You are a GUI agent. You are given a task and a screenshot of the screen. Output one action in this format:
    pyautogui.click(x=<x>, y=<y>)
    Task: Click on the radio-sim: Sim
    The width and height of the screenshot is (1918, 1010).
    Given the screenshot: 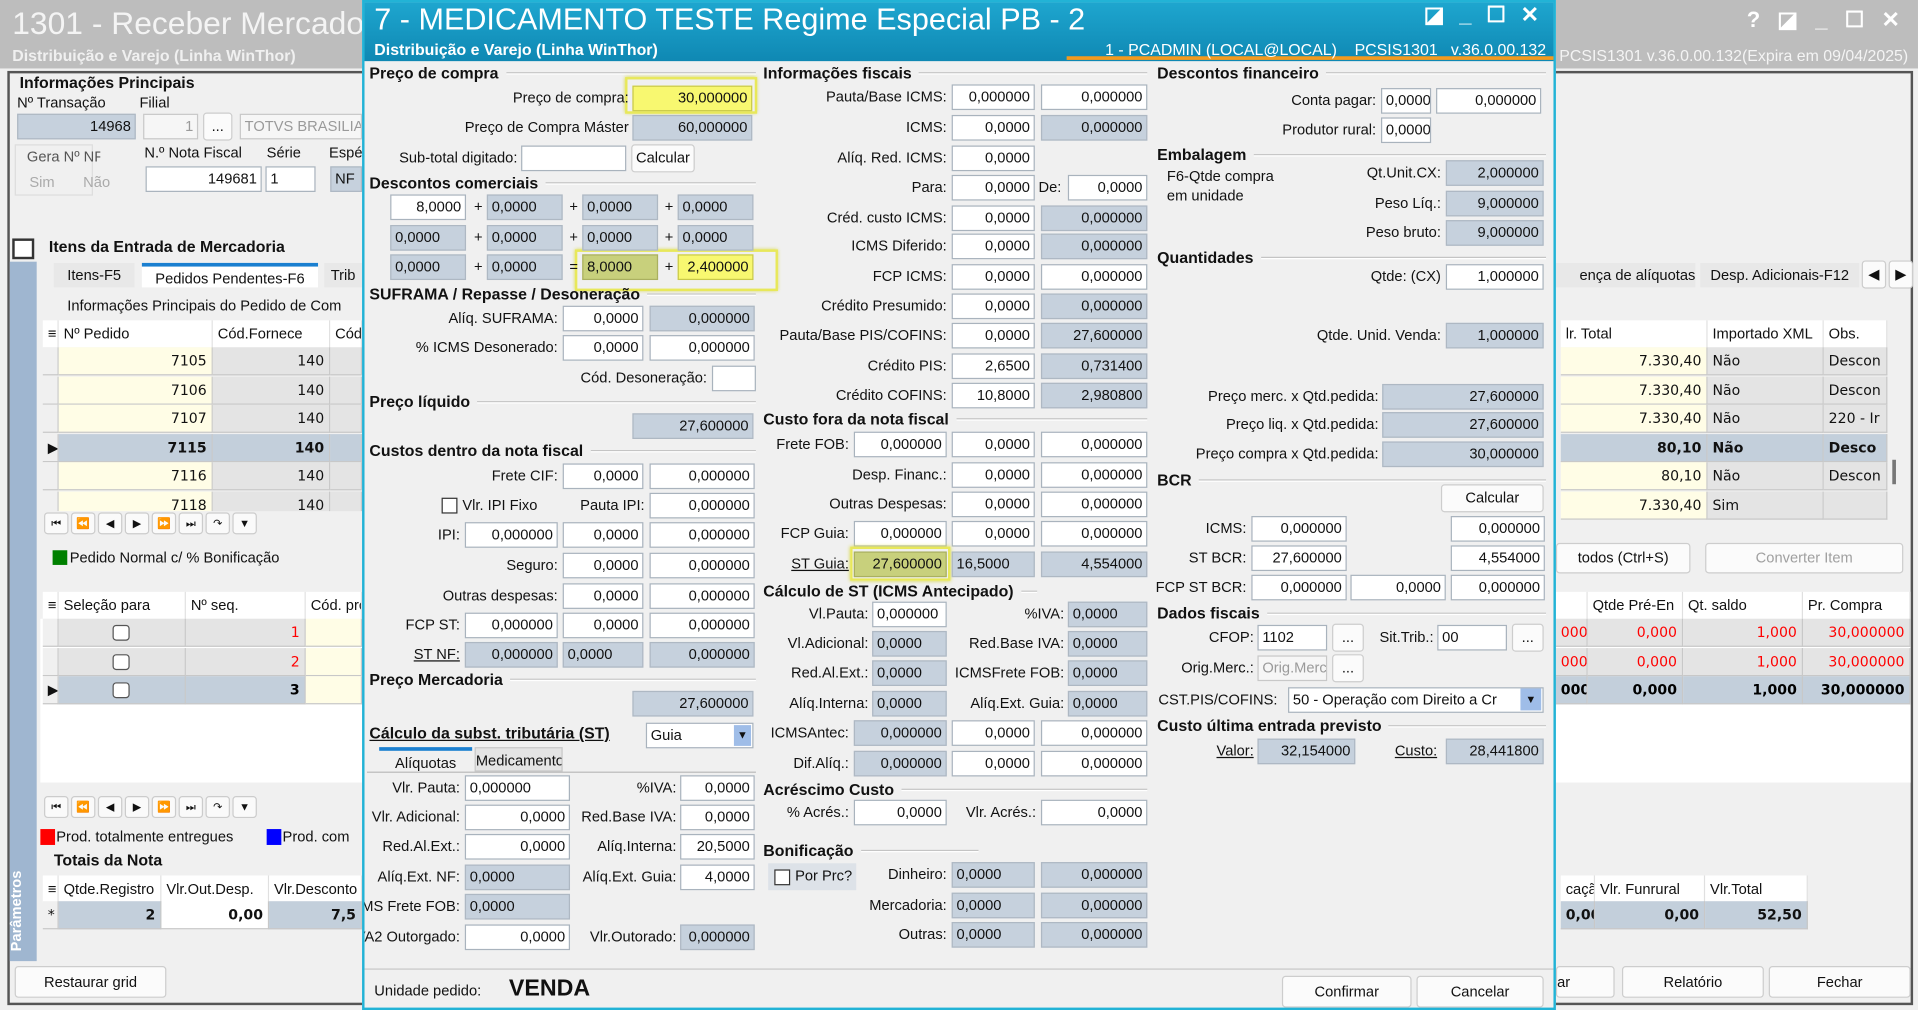 What is the action you would take?
    pyautogui.click(x=42, y=182)
    